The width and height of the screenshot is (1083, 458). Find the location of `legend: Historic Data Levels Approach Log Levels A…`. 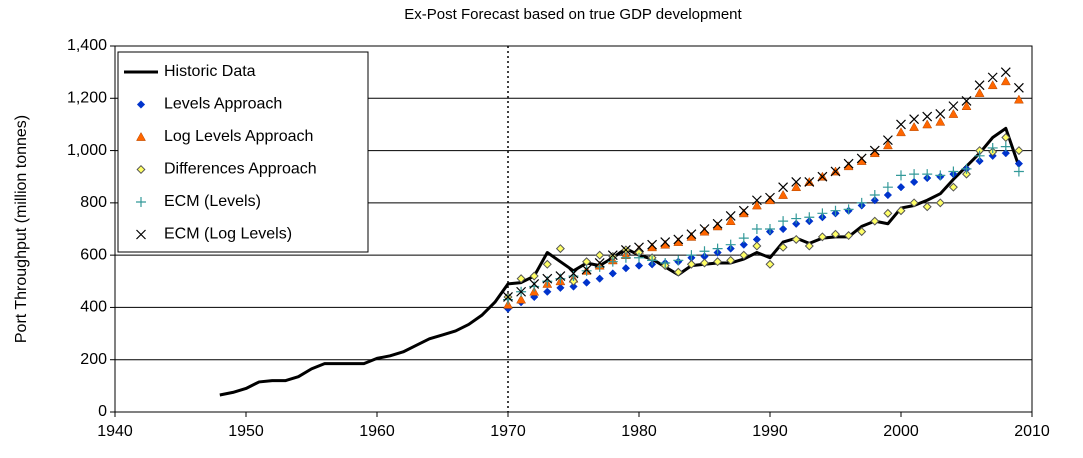

legend: Historic Data Levels Approach Log Levels A… is located at coordinates (243, 152).